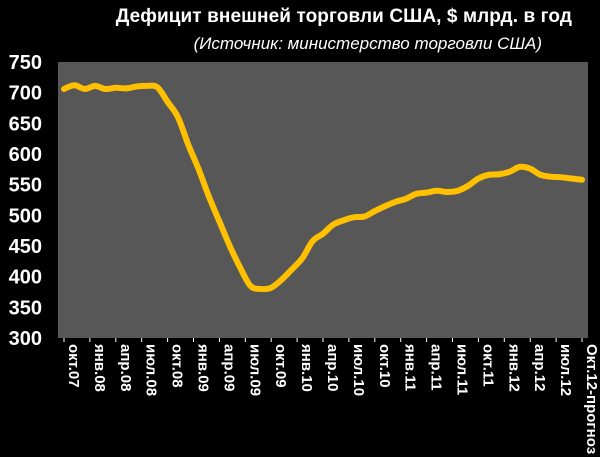 This screenshot has height=457, width=600. What do you see at coordinates (358, 370) in the screenshot?
I see `x-tick-label: июл.10` at bounding box center [358, 370].